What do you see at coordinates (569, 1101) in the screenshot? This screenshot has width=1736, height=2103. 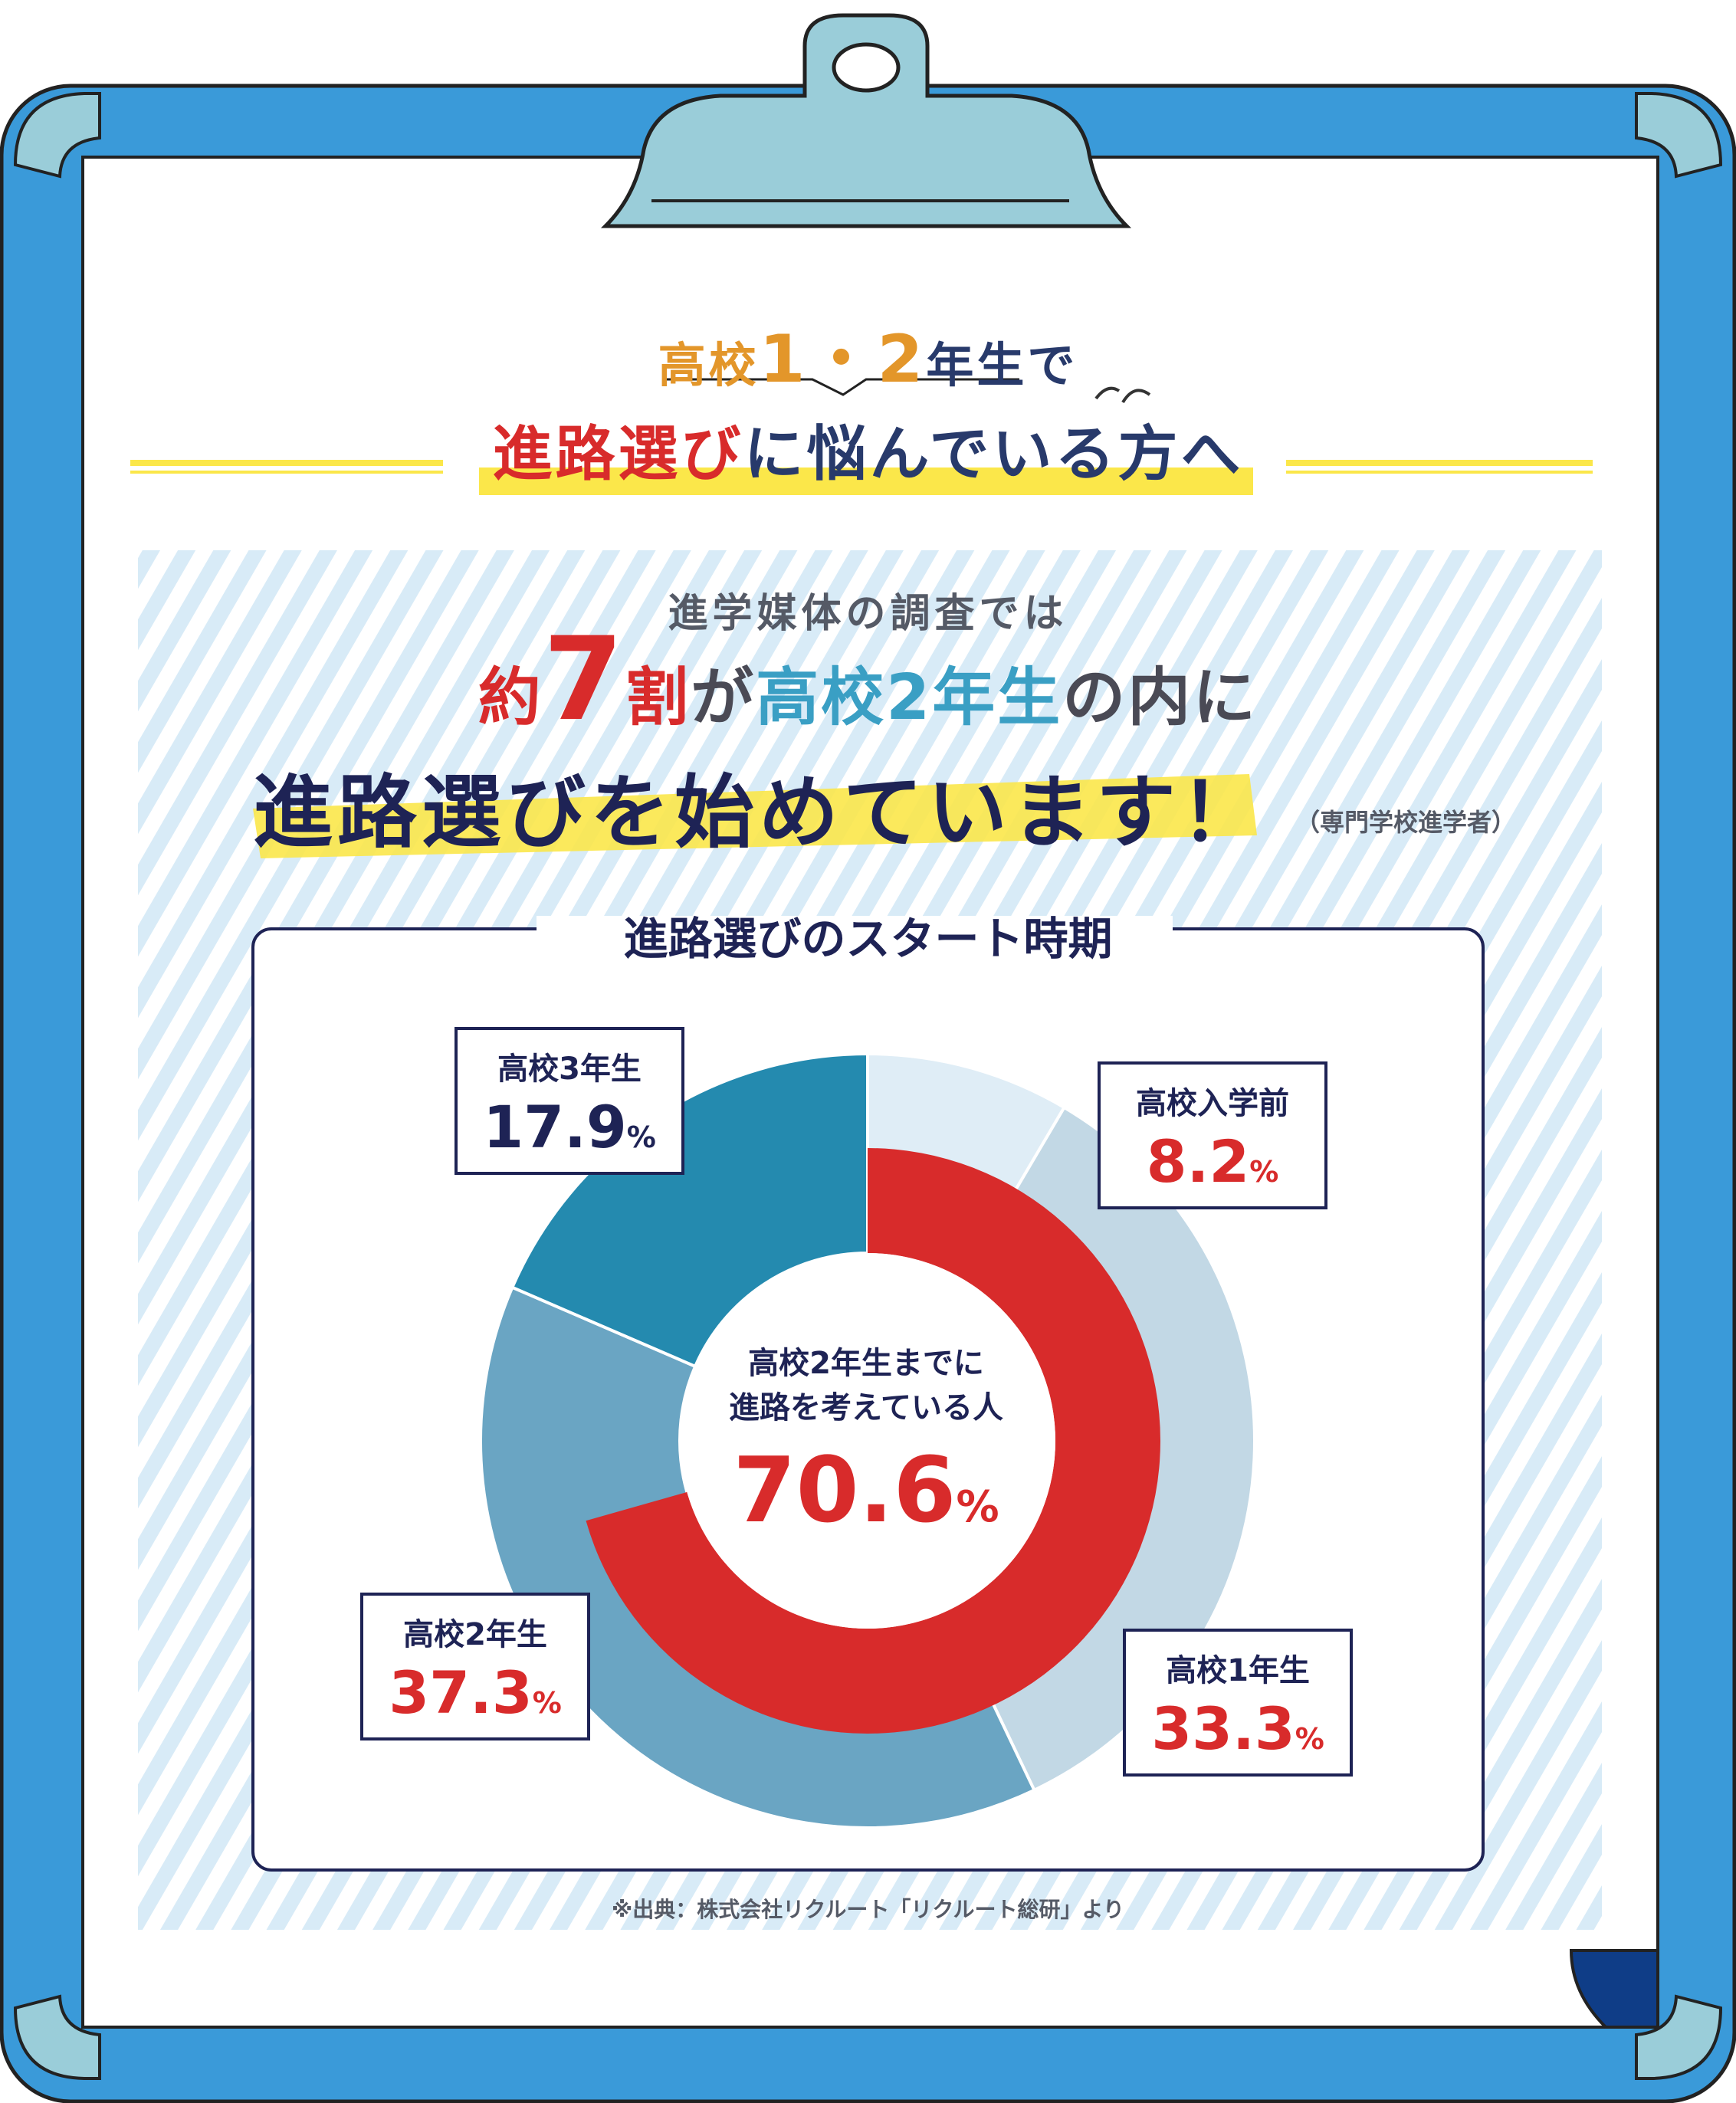 I see `label-year3: 高校3年生 17.9%` at bounding box center [569, 1101].